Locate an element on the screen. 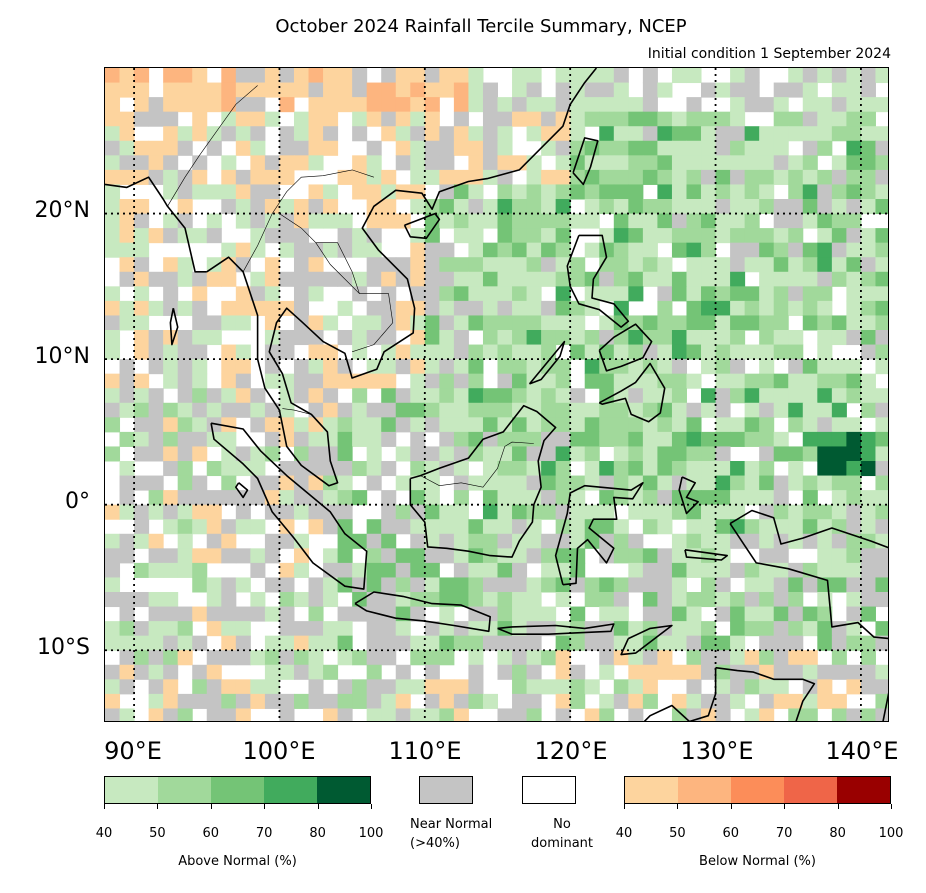  lon-label-140e: 140°E is located at coordinates (862, 751).